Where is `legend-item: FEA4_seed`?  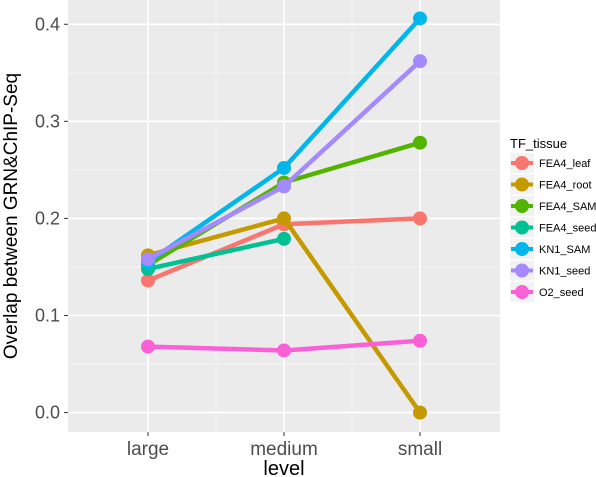
legend-item: FEA4_seed is located at coordinates (553, 227).